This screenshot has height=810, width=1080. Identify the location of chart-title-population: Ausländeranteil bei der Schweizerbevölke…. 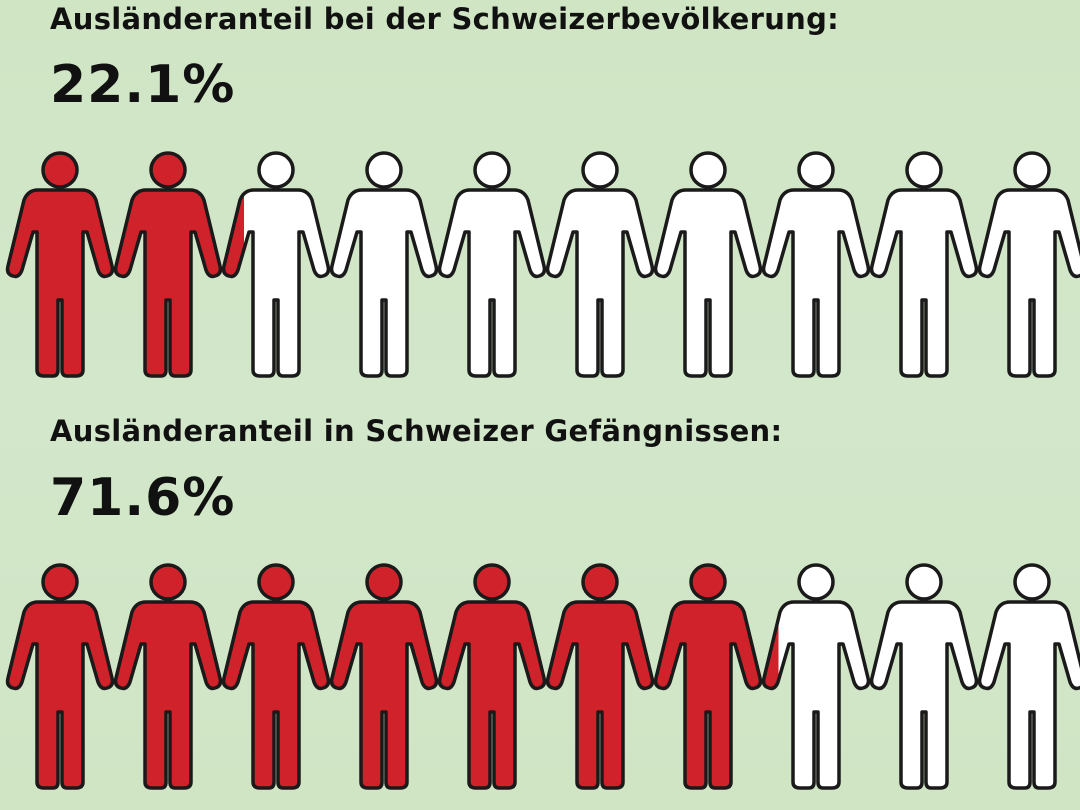
(445, 19).